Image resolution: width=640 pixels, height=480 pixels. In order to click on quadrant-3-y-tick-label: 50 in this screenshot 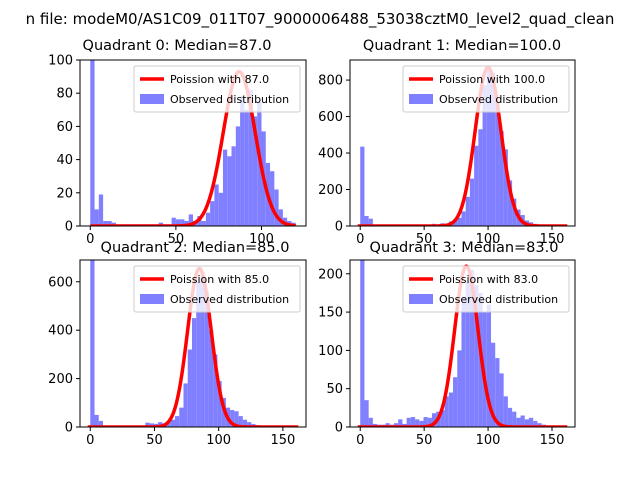, I will do `click(334, 389)`.